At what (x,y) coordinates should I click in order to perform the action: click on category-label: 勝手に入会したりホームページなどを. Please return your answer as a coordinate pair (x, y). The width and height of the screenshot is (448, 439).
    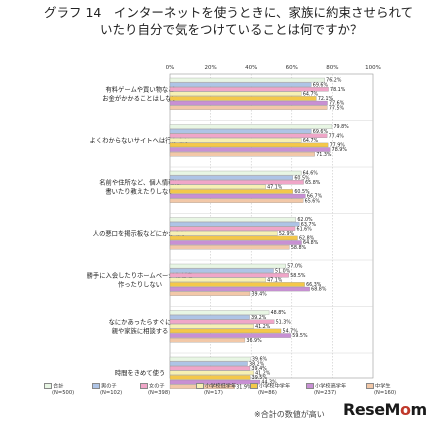
    Looking at the image, I should click on (140, 275).